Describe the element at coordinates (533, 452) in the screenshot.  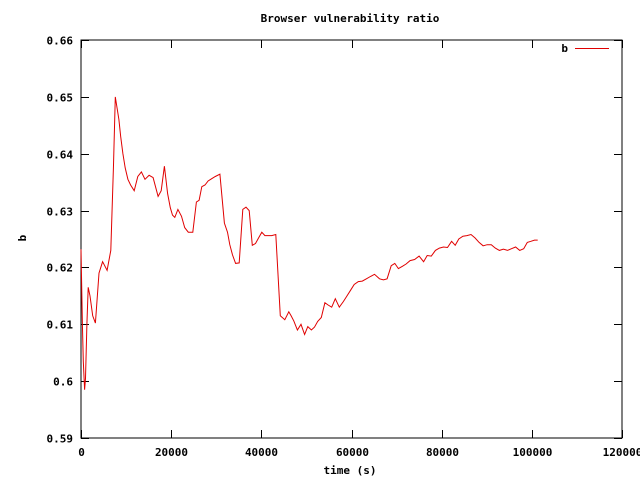
I see `x-tick-label: 100000` at that location.